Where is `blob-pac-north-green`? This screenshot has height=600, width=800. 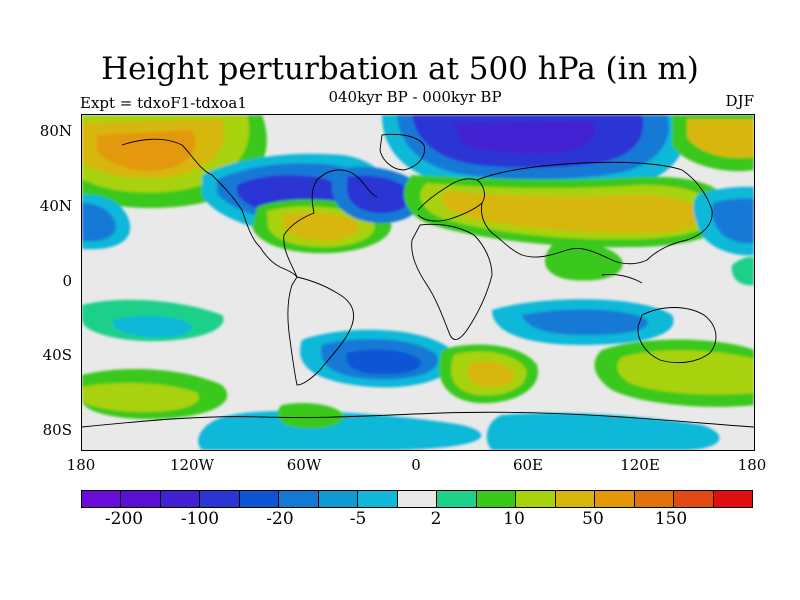 blob-pac-north-green is located at coordinates (742, 271).